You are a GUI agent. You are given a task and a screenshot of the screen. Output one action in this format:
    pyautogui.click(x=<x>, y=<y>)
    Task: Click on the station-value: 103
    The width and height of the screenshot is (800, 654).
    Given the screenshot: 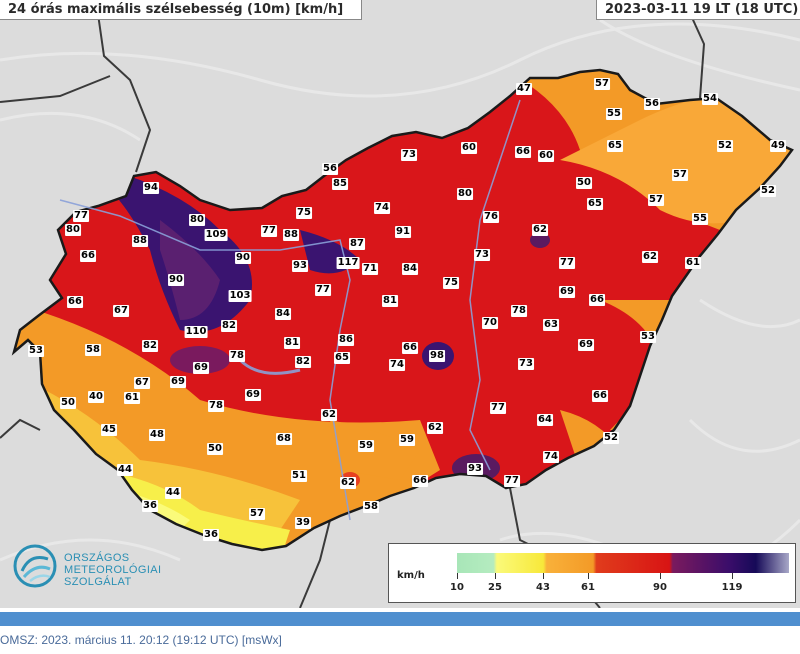 What is the action you would take?
    pyautogui.click(x=240, y=296)
    